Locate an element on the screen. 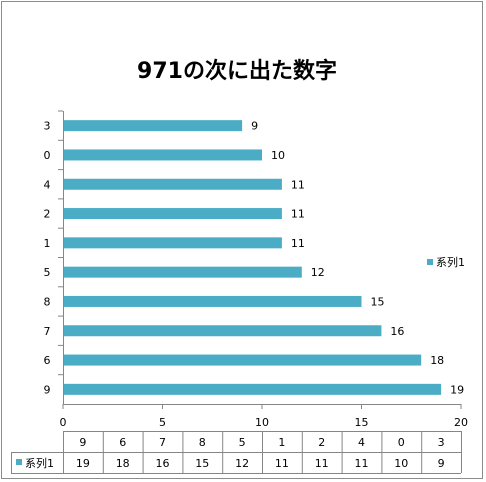 Image resolution: width=486 pixels, height=482 pixels. legend-label: 系列1 is located at coordinates (450, 262).